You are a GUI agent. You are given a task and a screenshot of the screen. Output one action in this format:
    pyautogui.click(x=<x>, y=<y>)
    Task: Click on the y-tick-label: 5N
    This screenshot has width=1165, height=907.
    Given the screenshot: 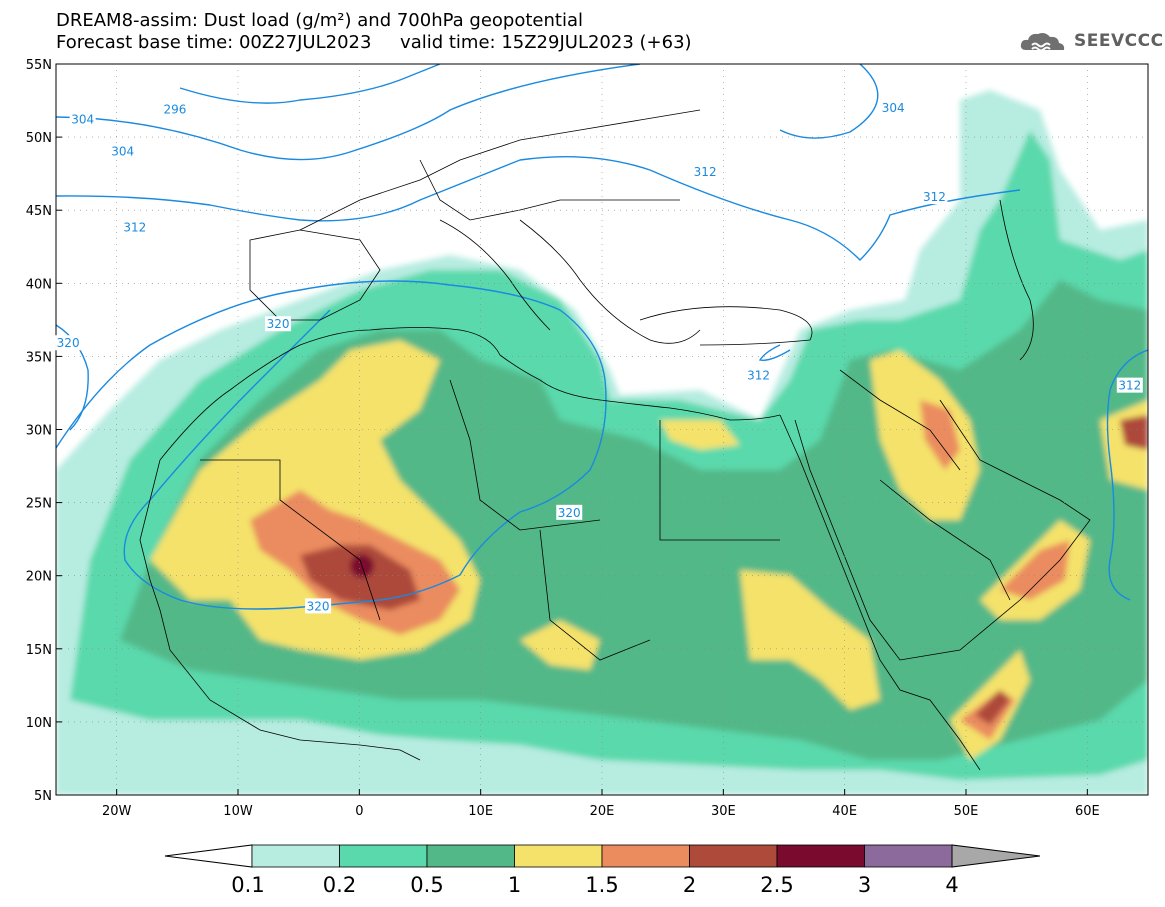 What is the action you would take?
    pyautogui.click(x=43, y=796)
    